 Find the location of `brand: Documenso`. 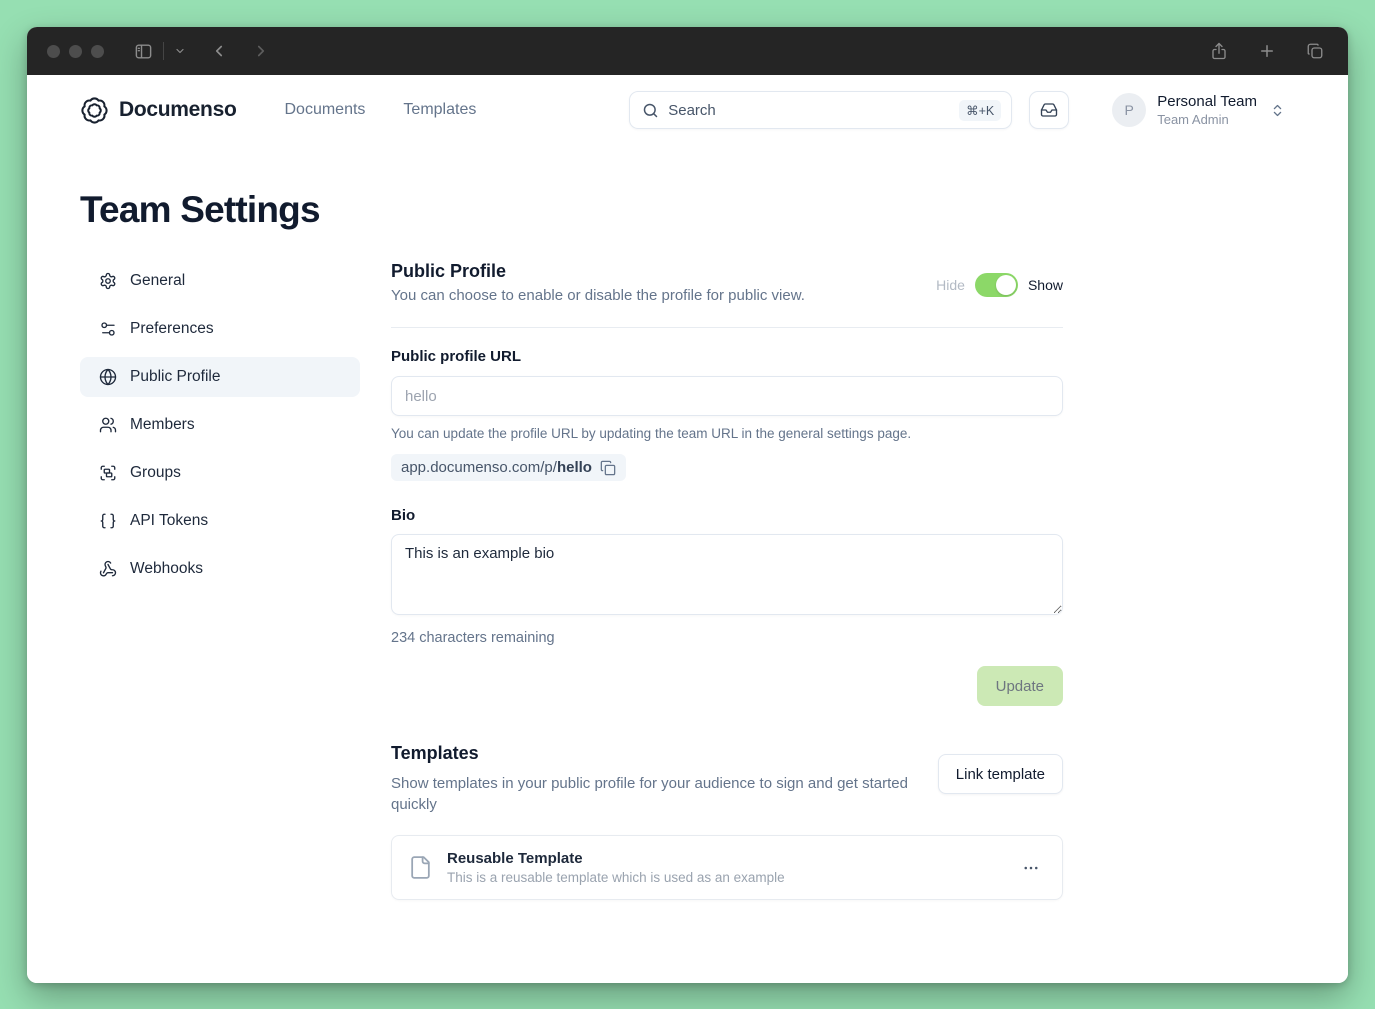

brand: Documenso is located at coordinates (158, 110).